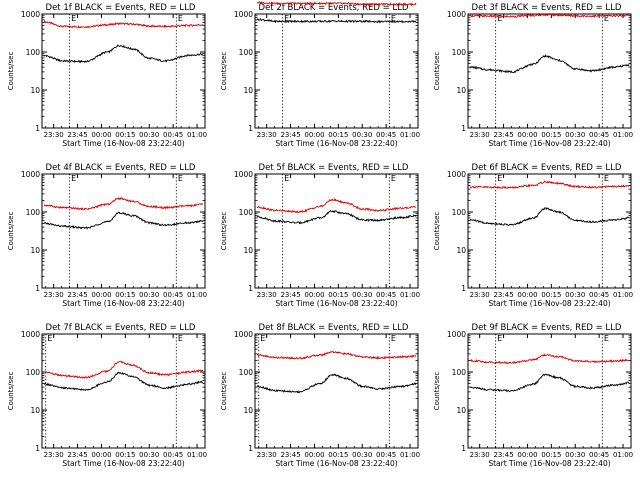  I want to click on panel-title: Det 3f BLACK = Events, RED = LLD, so click(547, 8).